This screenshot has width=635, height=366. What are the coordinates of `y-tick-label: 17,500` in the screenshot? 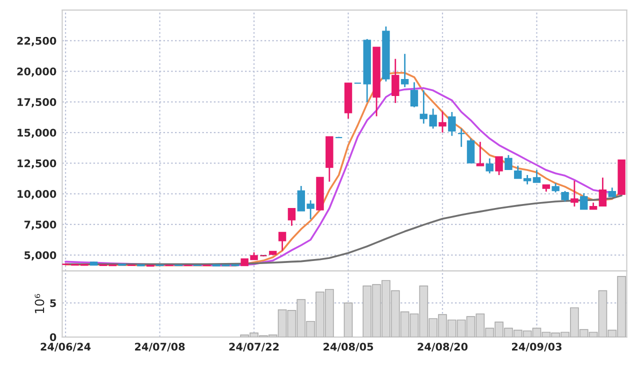 It's located at (37, 103).